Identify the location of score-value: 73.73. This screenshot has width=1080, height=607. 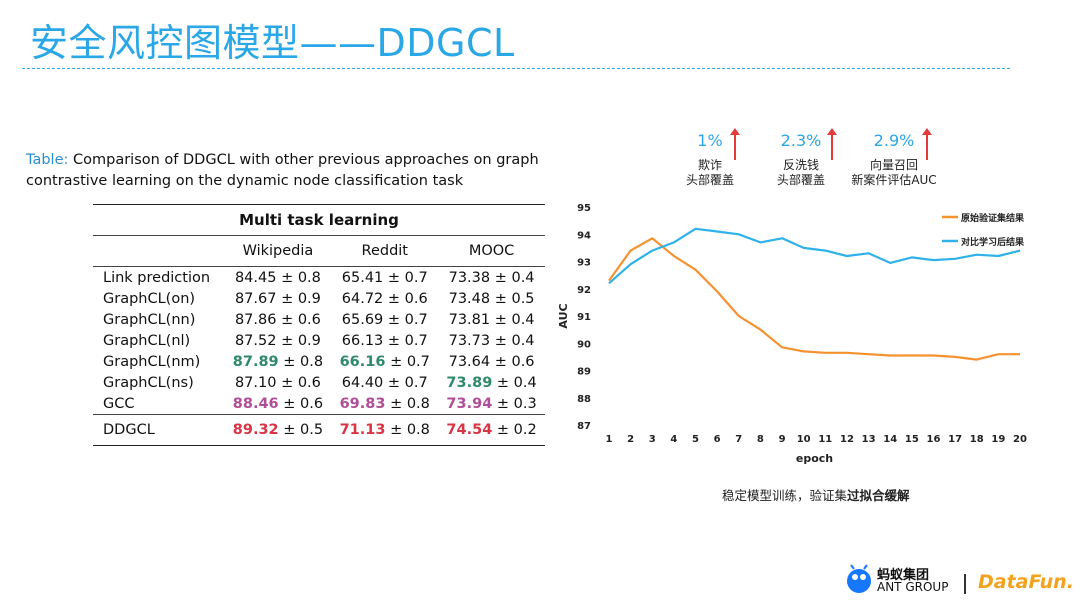
(469, 340).